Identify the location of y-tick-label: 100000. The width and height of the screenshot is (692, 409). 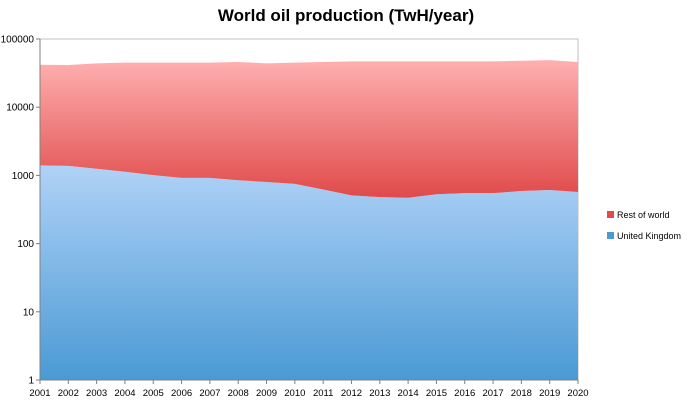
(18, 40).